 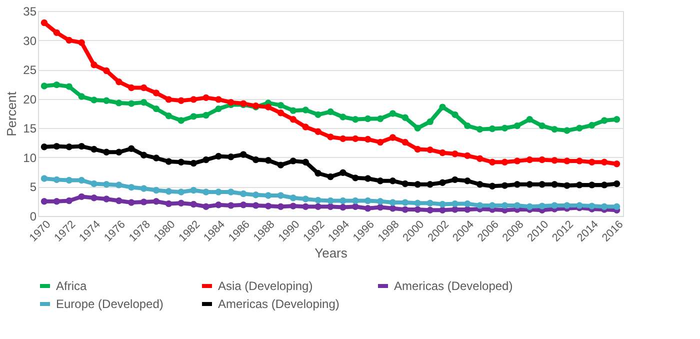 What do you see at coordinates (71, 286) in the screenshot?
I see `legend-label: Africa` at bounding box center [71, 286].